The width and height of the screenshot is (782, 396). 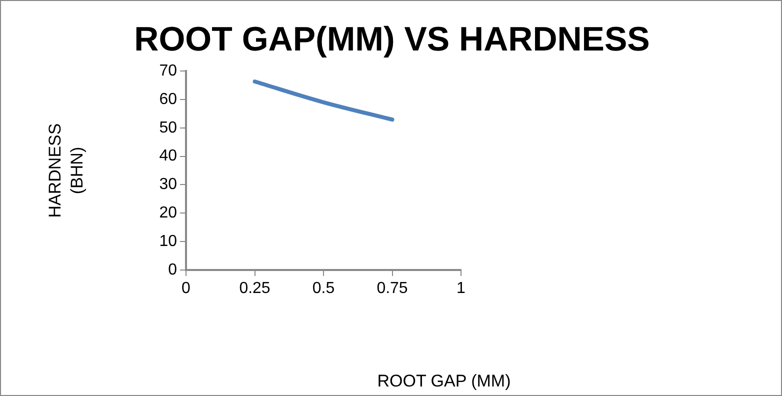 I want to click on y-tick-label: 40, so click(x=168, y=156).